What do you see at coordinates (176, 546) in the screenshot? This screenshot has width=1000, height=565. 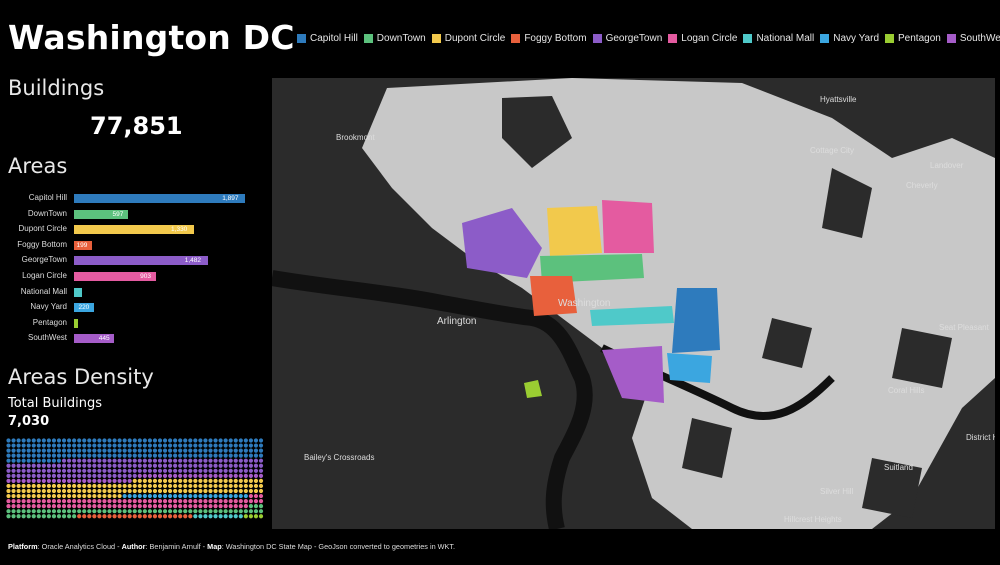 I see `footer-author: : Benjamin Arnulf -` at bounding box center [176, 546].